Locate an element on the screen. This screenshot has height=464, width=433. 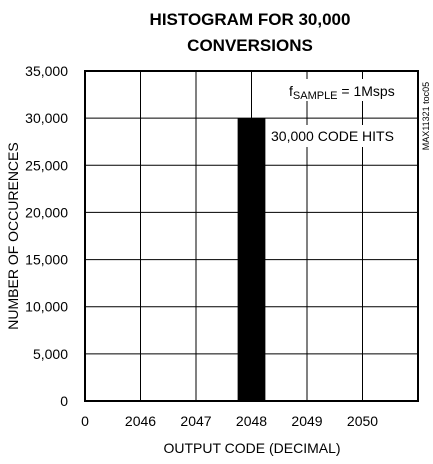
y-tick-label: 35,000 is located at coordinates (46, 71).